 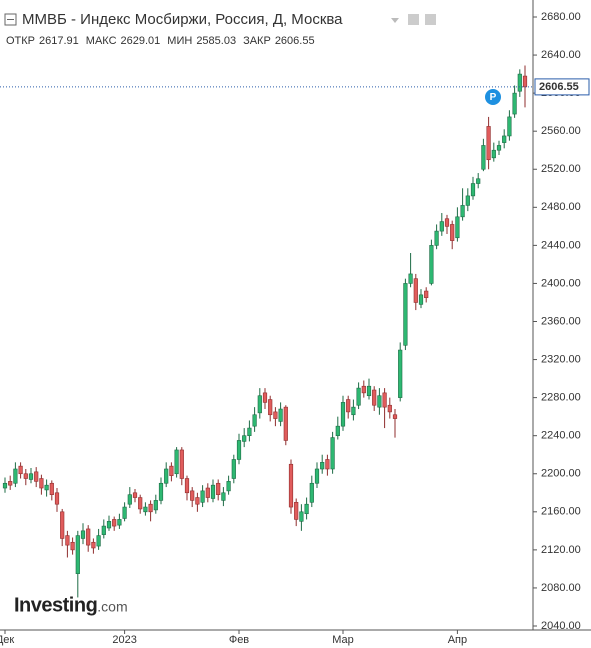 What do you see at coordinates (561, 321) in the screenshot?
I see `y-tick-label: 2360.00` at bounding box center [561, 321].